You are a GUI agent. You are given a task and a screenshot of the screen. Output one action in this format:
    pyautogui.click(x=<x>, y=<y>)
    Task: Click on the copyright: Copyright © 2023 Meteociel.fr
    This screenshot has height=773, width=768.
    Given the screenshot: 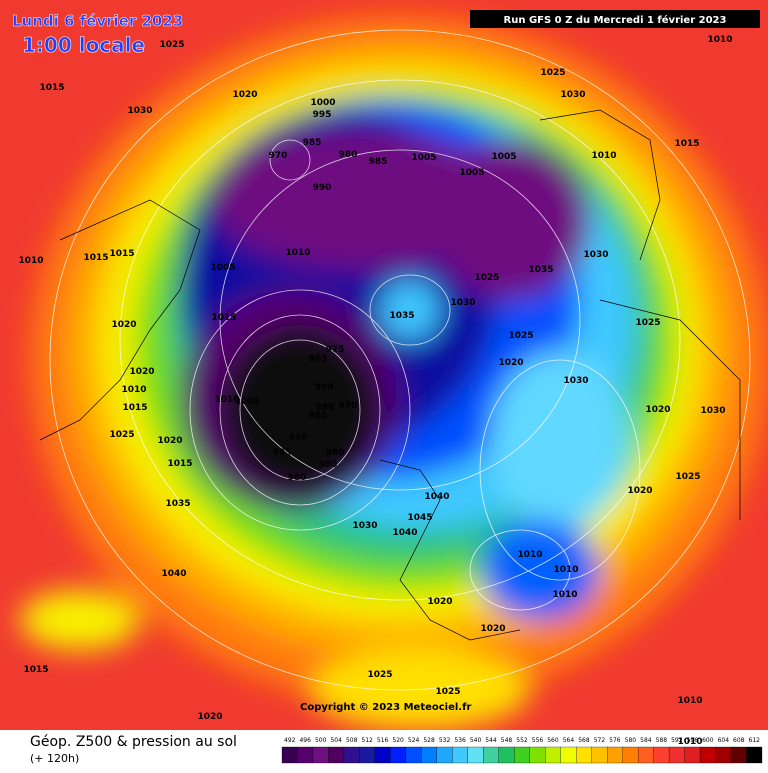 What is the action you would take?
    pyautogui.click(x=385, y=707)
    